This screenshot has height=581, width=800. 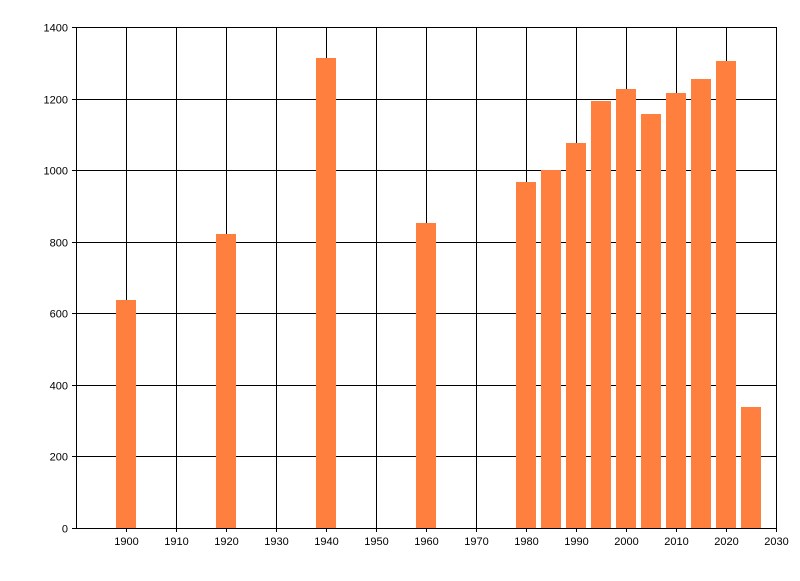 What do you see at coordinates (126, 542) in the screenshot?
I see `x-tick-label: 1900` at bounding box center [126, 542].